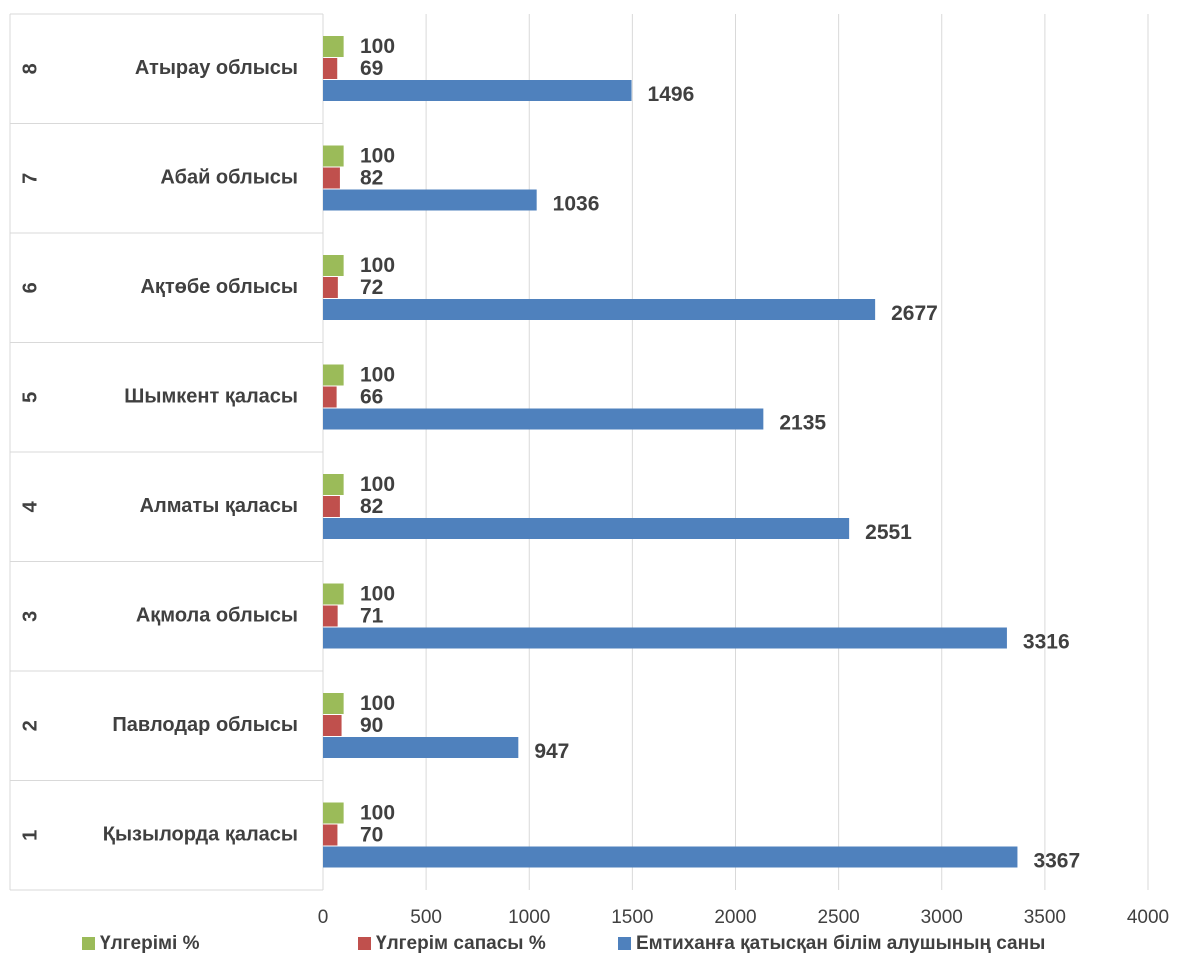 The height and width of the screenshot is (969, 1177). What do you see at coordinates (30, 287) in the screenshot?
I see `category-number: 6` at bounding box center [30, 287].